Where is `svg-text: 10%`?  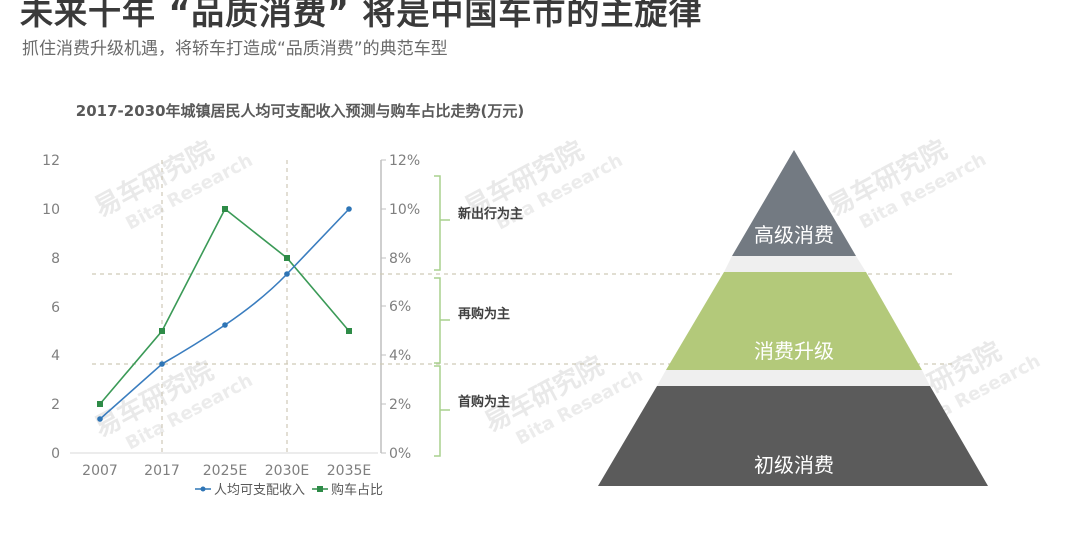 svg-text: 10% is located at coordinates (404, 210).